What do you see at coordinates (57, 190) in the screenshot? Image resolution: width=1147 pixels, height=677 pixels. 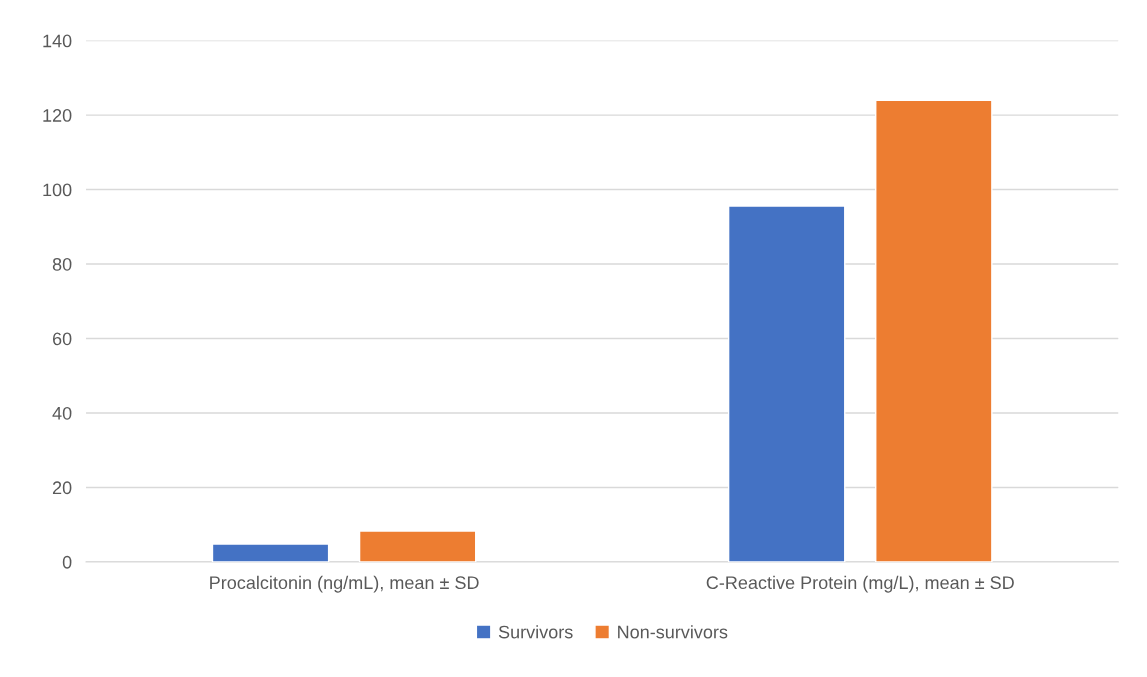 I see `y-tick-label: 100` at bounding box center [57, 190].